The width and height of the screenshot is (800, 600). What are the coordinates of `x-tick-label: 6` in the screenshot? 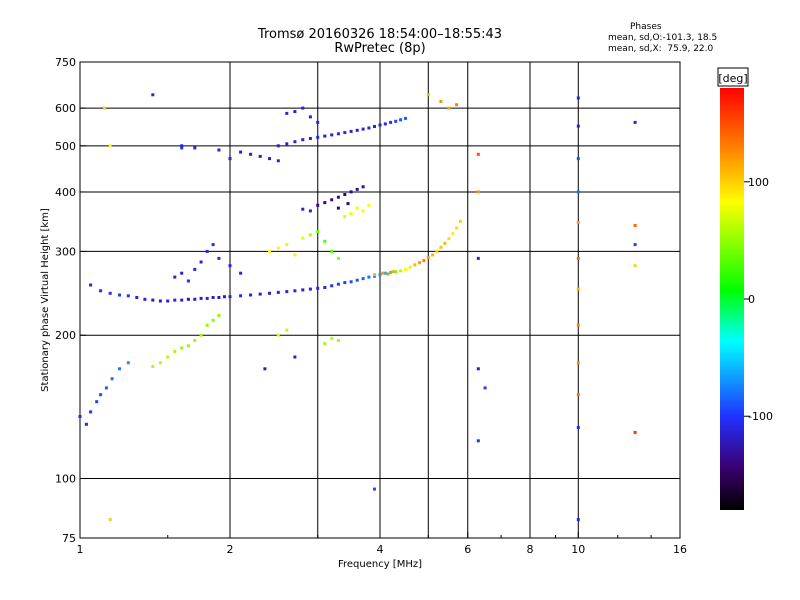 It's located at (467, 549).